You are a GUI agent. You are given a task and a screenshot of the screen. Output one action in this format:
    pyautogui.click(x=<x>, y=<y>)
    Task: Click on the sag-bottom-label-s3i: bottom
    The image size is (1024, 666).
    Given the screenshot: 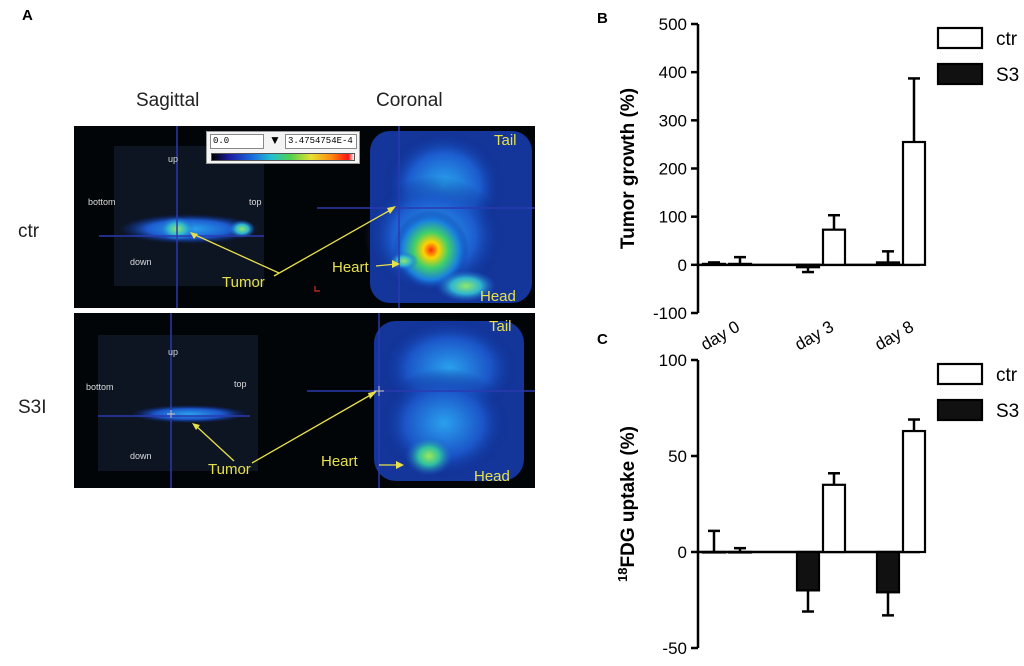 What is the action you would take?
    pyautogui.click(x=100, y=387)
    